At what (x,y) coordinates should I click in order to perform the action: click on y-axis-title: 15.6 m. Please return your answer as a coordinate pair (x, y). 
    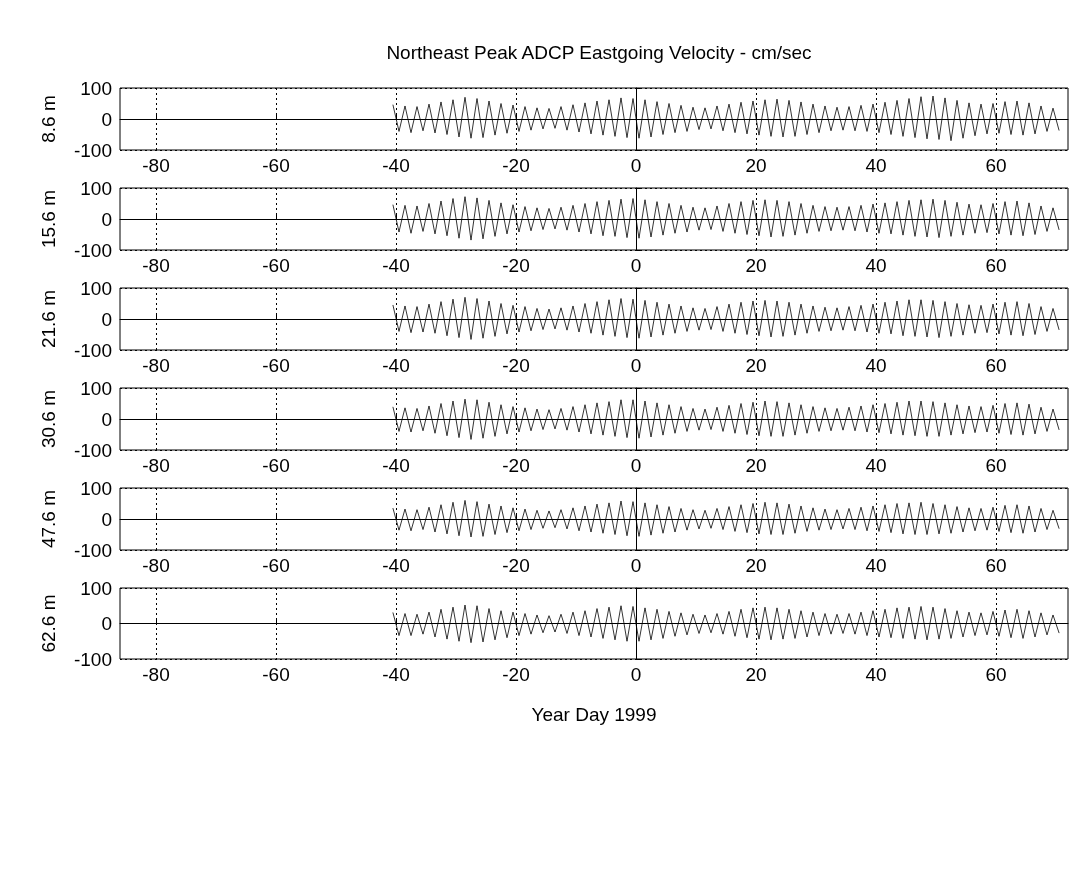
    Looking at the image, I should click on (48, 219).